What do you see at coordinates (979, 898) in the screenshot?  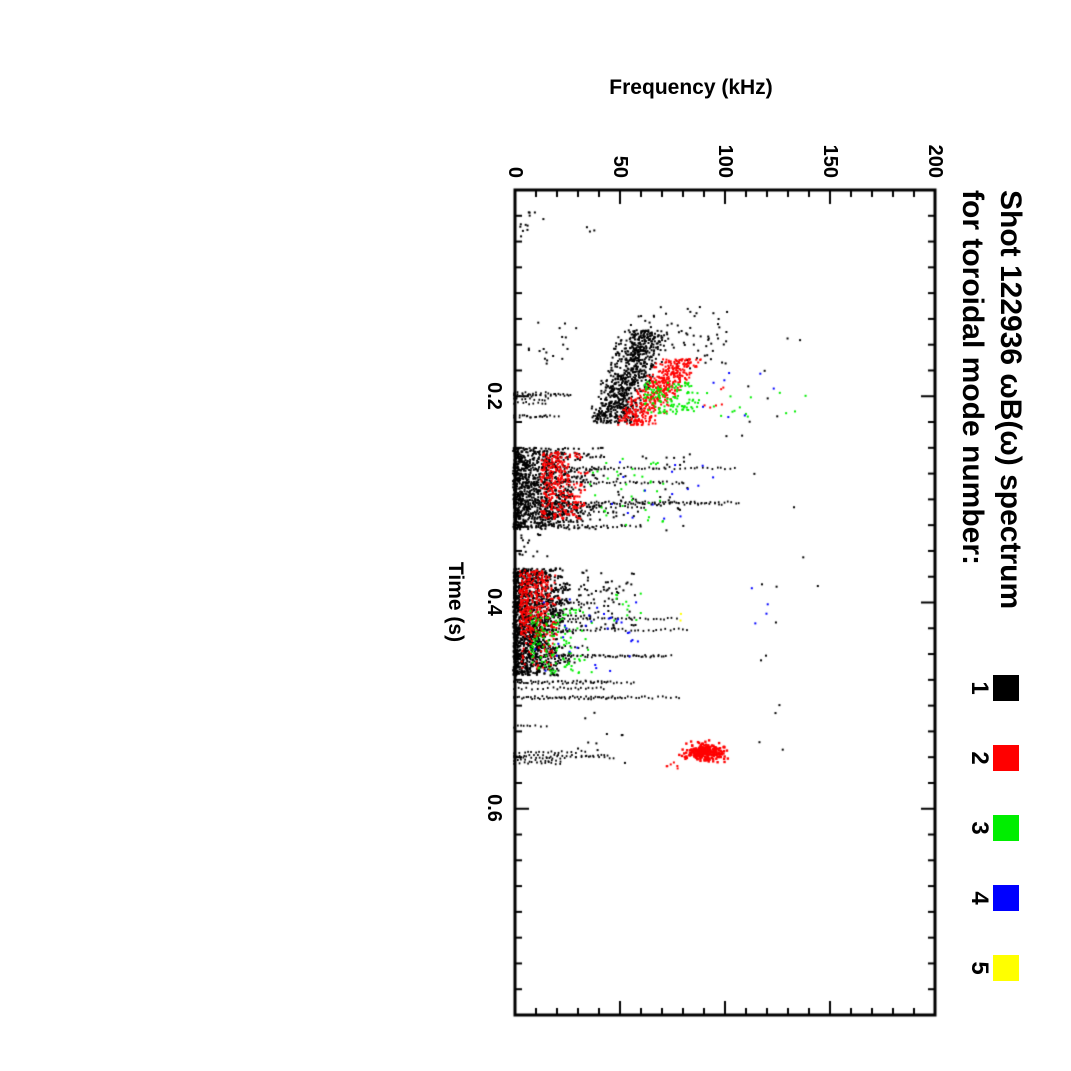 I see `legend-label-mode-4: 4` at bounding box center [979, 898].